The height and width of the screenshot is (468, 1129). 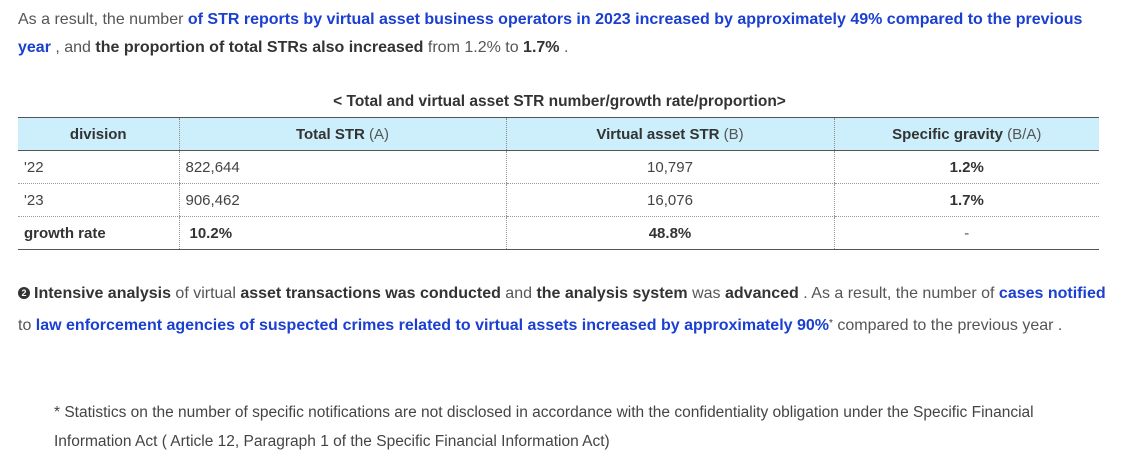 I want to click on table-row: growth rate 10.2% 48.8% -, so click(x=558, y=233).